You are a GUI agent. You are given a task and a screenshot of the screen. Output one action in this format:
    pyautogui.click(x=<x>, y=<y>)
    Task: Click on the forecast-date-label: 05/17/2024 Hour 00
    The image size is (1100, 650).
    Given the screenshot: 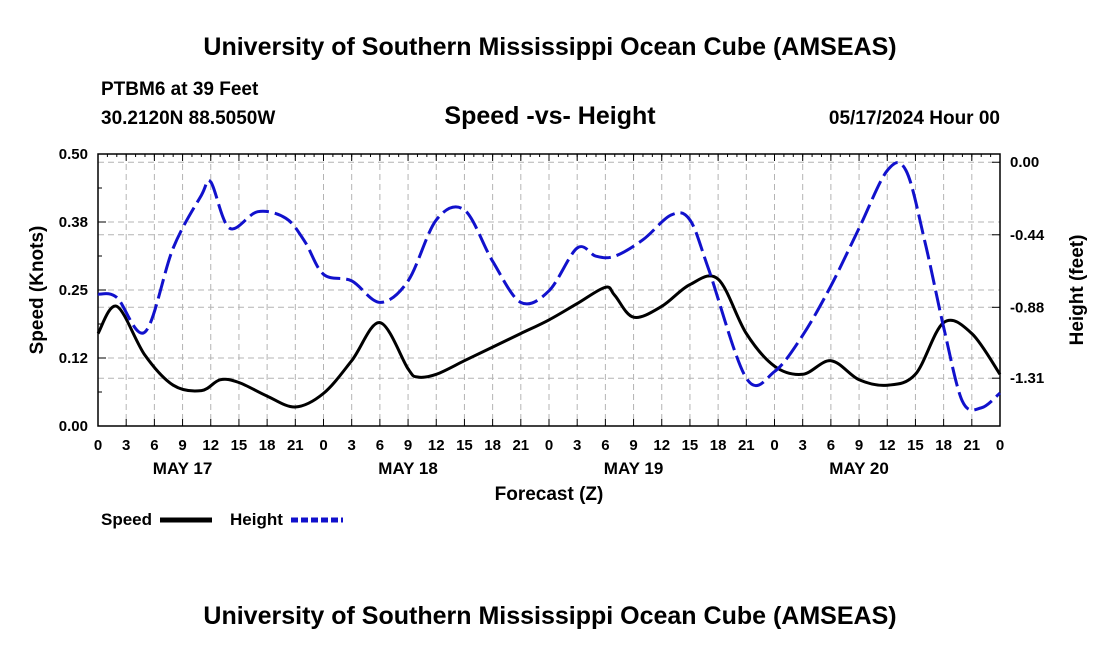 What is the action you would take?
    pyautogui.click(x=914, y=118)
    